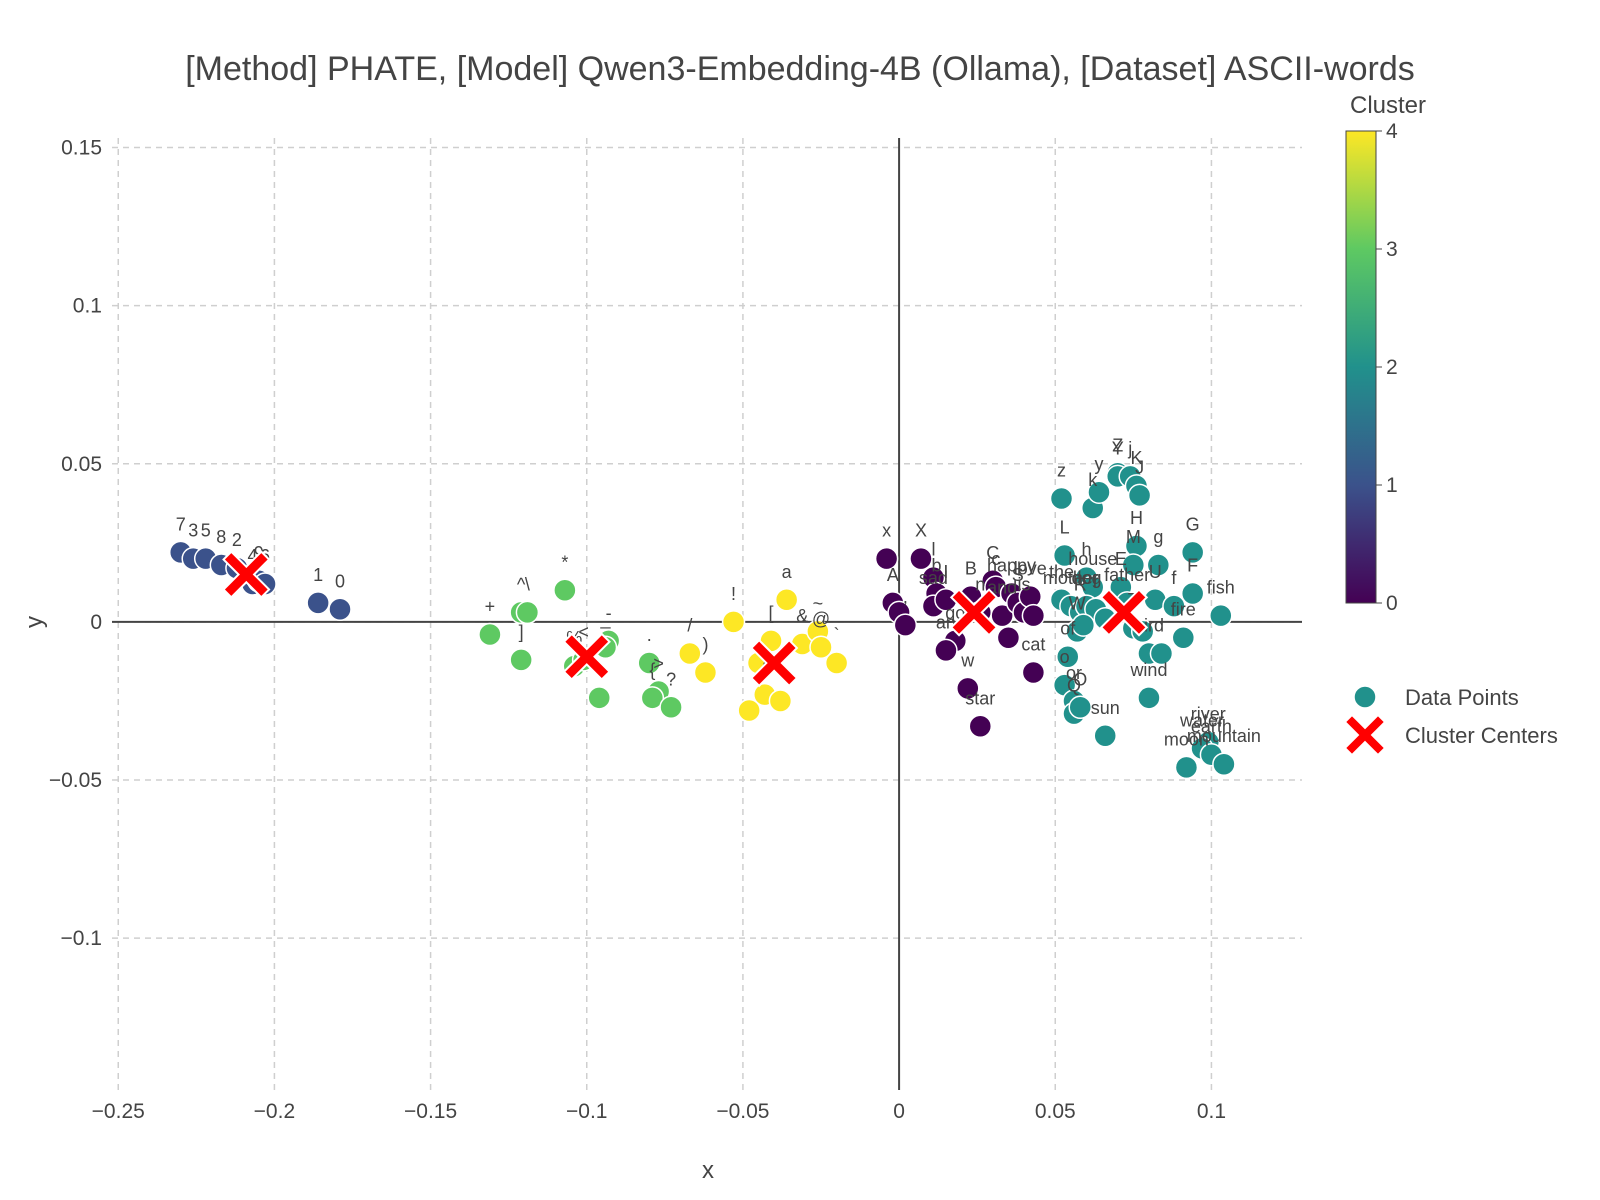  I want to click on data-point-label: earth, so click(1211, 727).